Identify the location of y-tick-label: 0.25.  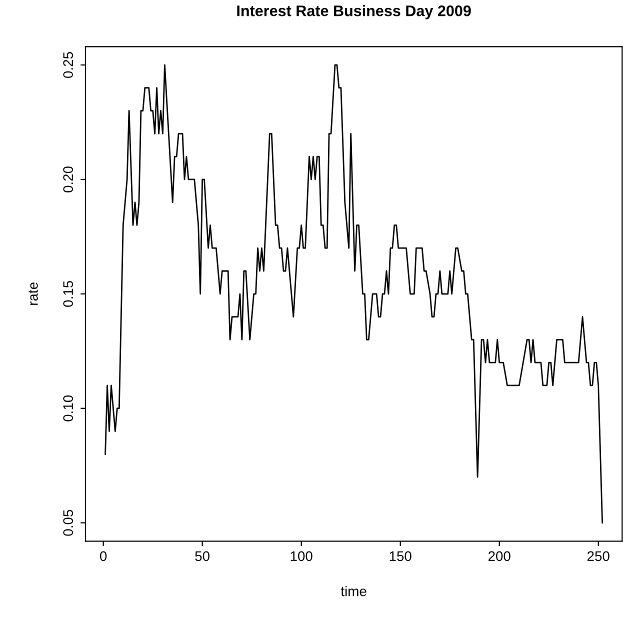
(68, 65).